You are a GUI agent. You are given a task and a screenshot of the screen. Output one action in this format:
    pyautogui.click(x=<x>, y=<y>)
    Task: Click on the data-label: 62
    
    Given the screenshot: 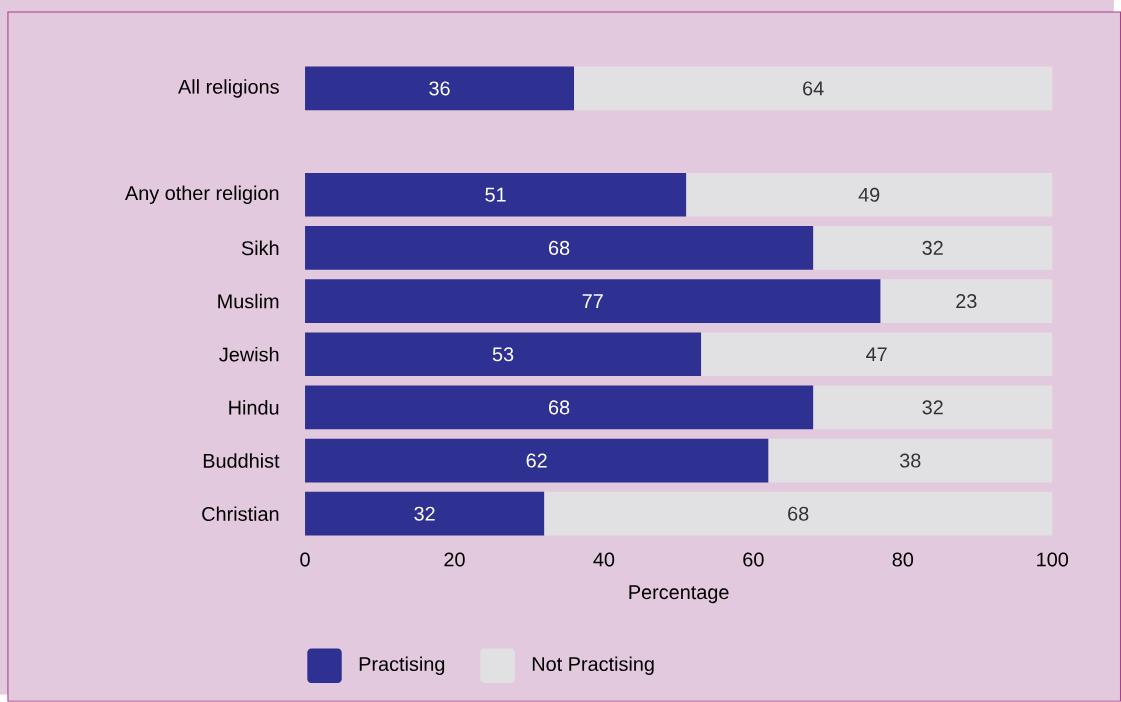 What is the action you would take?
    pyautogui.click(x=536, y=460)
    